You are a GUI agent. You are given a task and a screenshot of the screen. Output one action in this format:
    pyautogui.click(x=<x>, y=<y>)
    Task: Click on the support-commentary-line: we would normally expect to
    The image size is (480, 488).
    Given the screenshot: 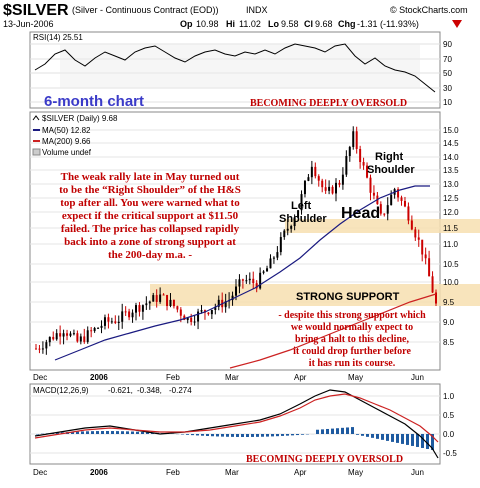 What is the action you would take?
    pyautogui.click(x=352, y=327)
    